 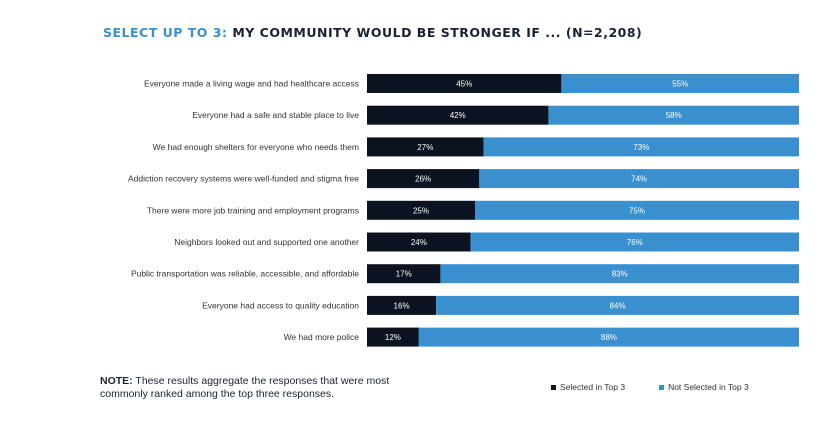 I want to click on data-label-selected: 16%, so click(x=402, y=305).